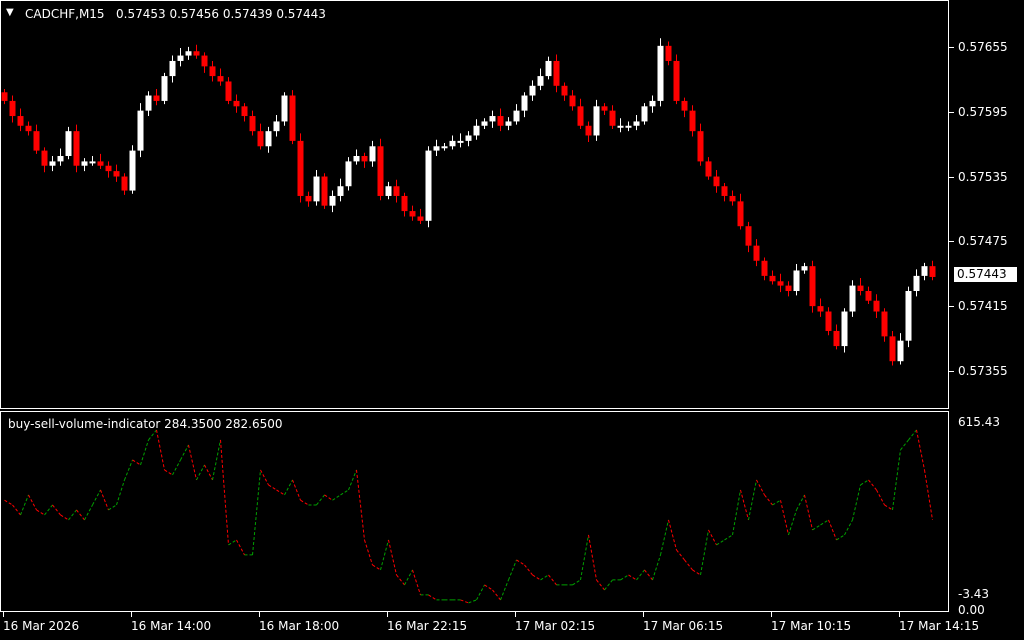 The width and height of the screenshot is (1024, 640). What do you see at coordinates (387, 614) in the screenshot?
I see `time-tick` at bounding box center [387, 614].